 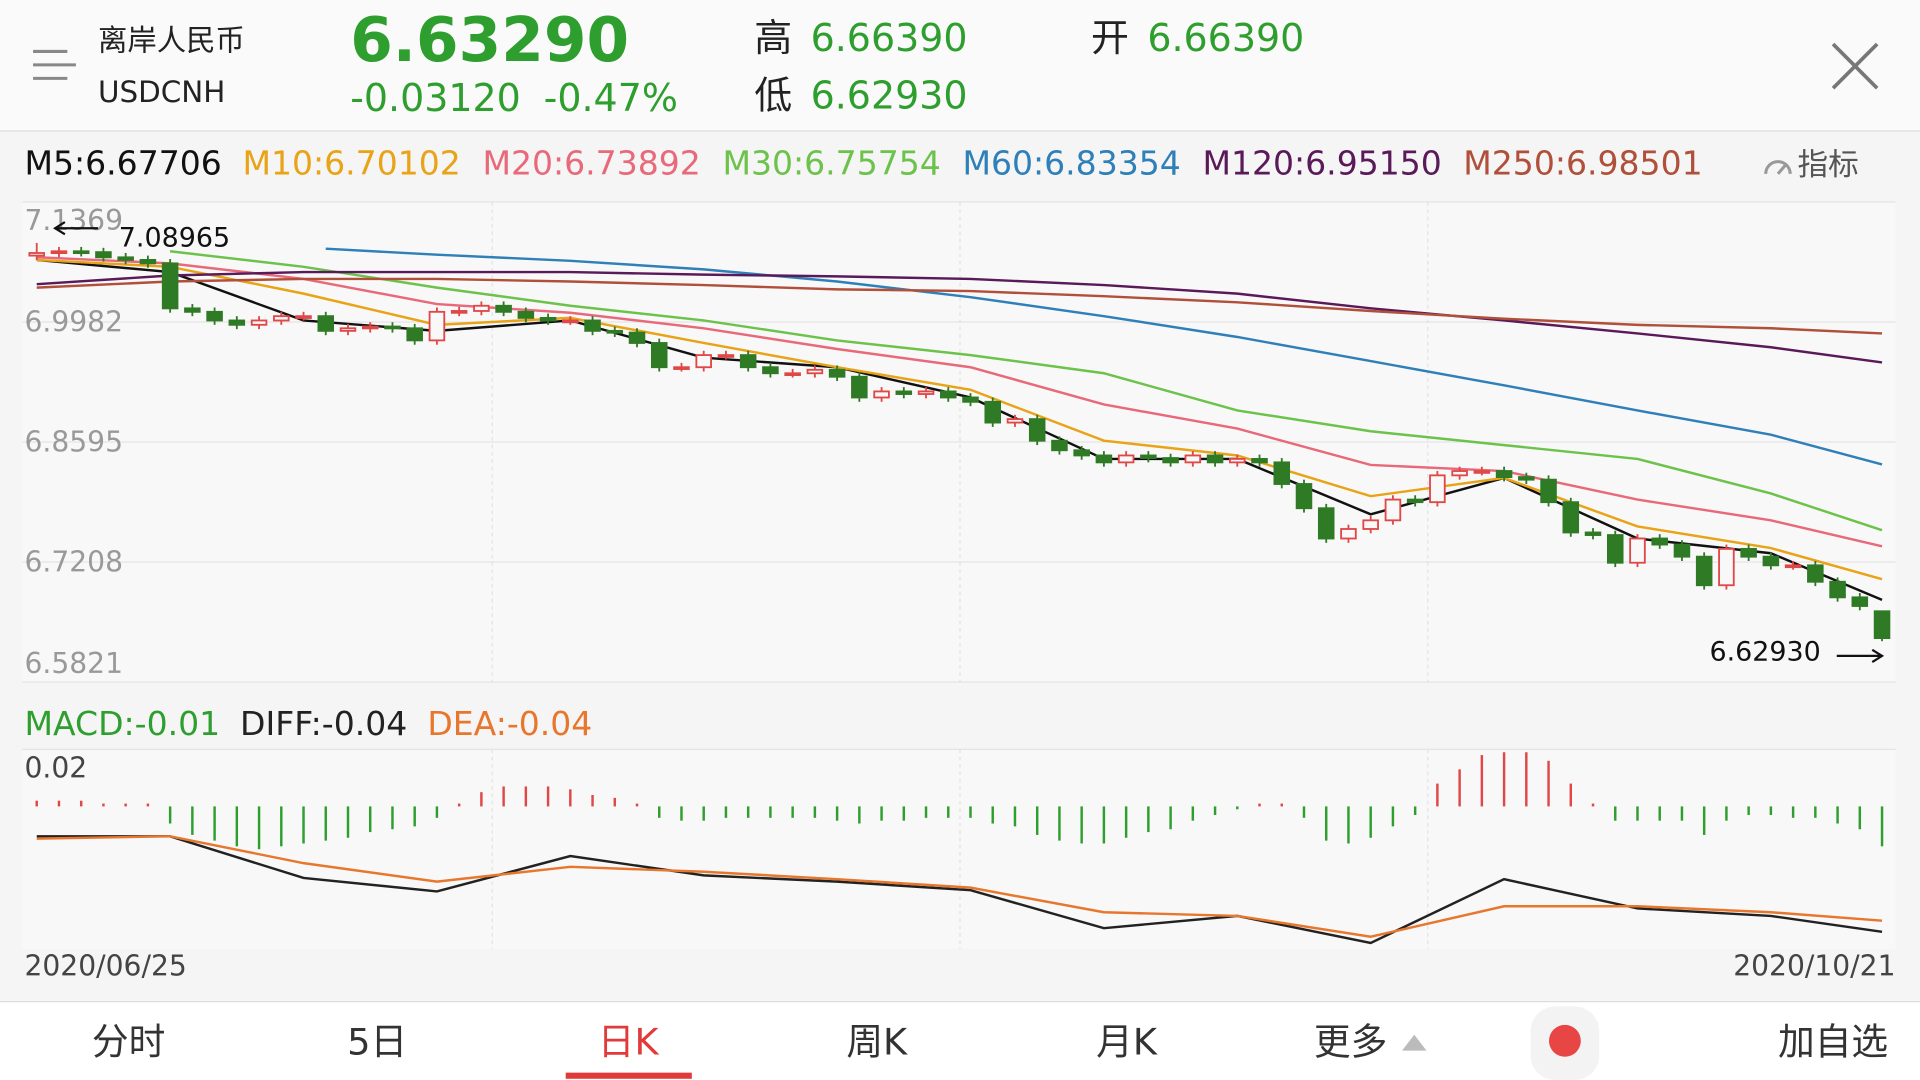 What do you see at coordinates (960, 1040) in the screenshot?
I see `tab-bar` at bounding box center [960, 1040].